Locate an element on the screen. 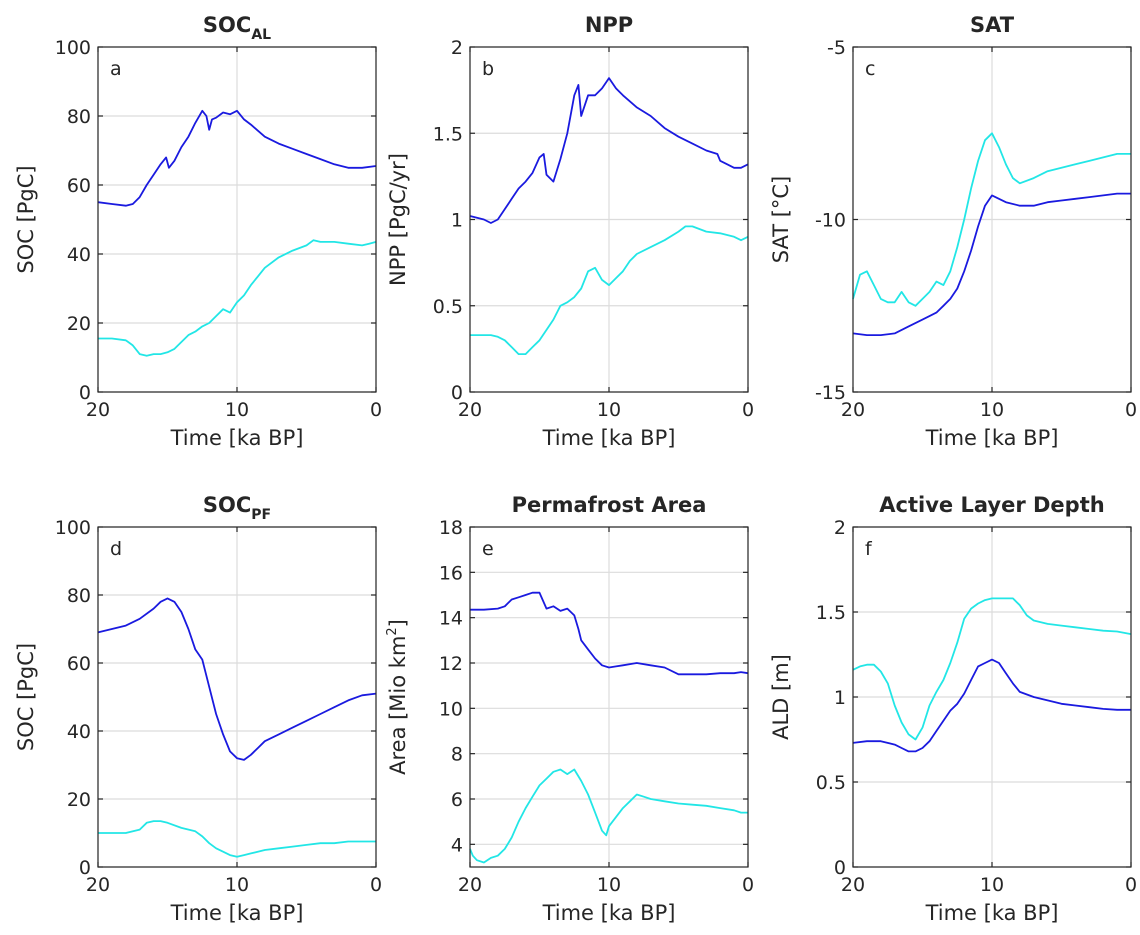 The image size is (1140, 935). y-tick-label: 14 is located at coordinates (451, 619).